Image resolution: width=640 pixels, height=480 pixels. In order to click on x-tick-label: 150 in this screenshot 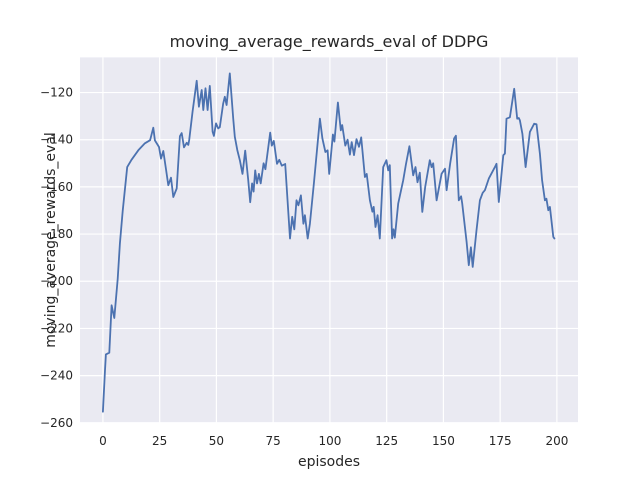, I will do `click(443, 441)`.